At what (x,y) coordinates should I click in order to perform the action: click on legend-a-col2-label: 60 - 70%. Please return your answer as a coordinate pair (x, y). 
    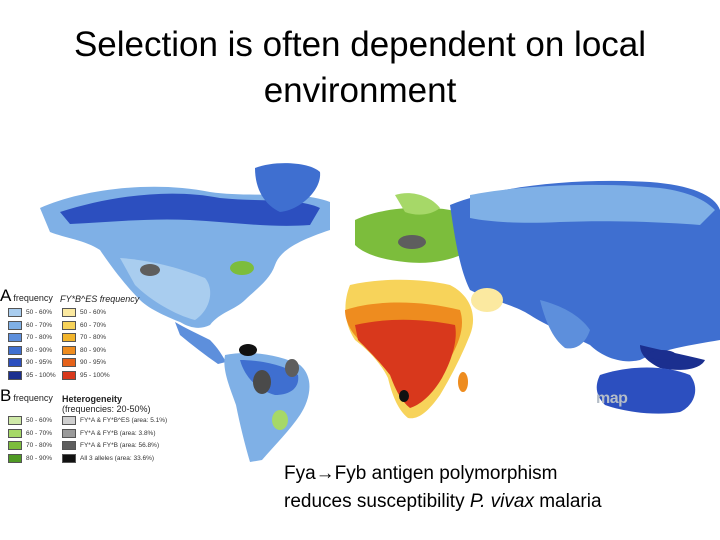
    Looking at the image, I should click on (93, 325).